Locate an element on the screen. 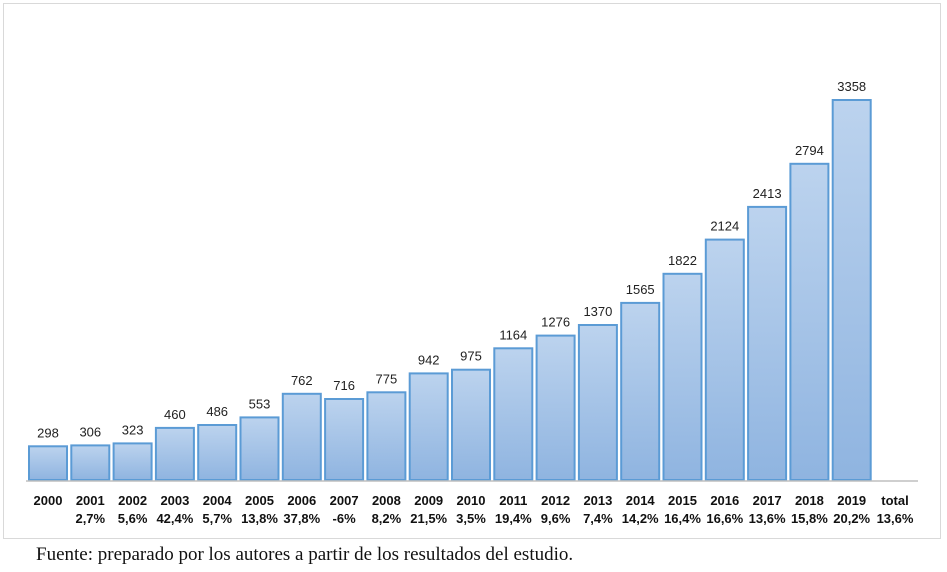 The image size is (947, 572). growth-label-2018: 15,8% is located at coordinates (809, 518).